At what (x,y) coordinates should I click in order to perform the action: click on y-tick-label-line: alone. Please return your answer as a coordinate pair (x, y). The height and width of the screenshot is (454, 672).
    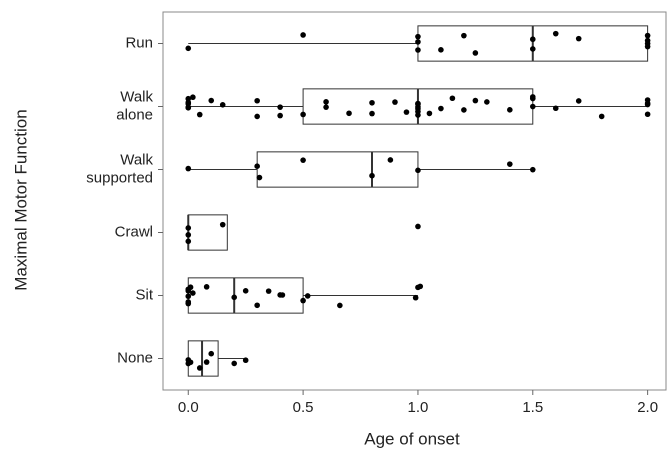
    Looking at the image, I should click on (134, 114).